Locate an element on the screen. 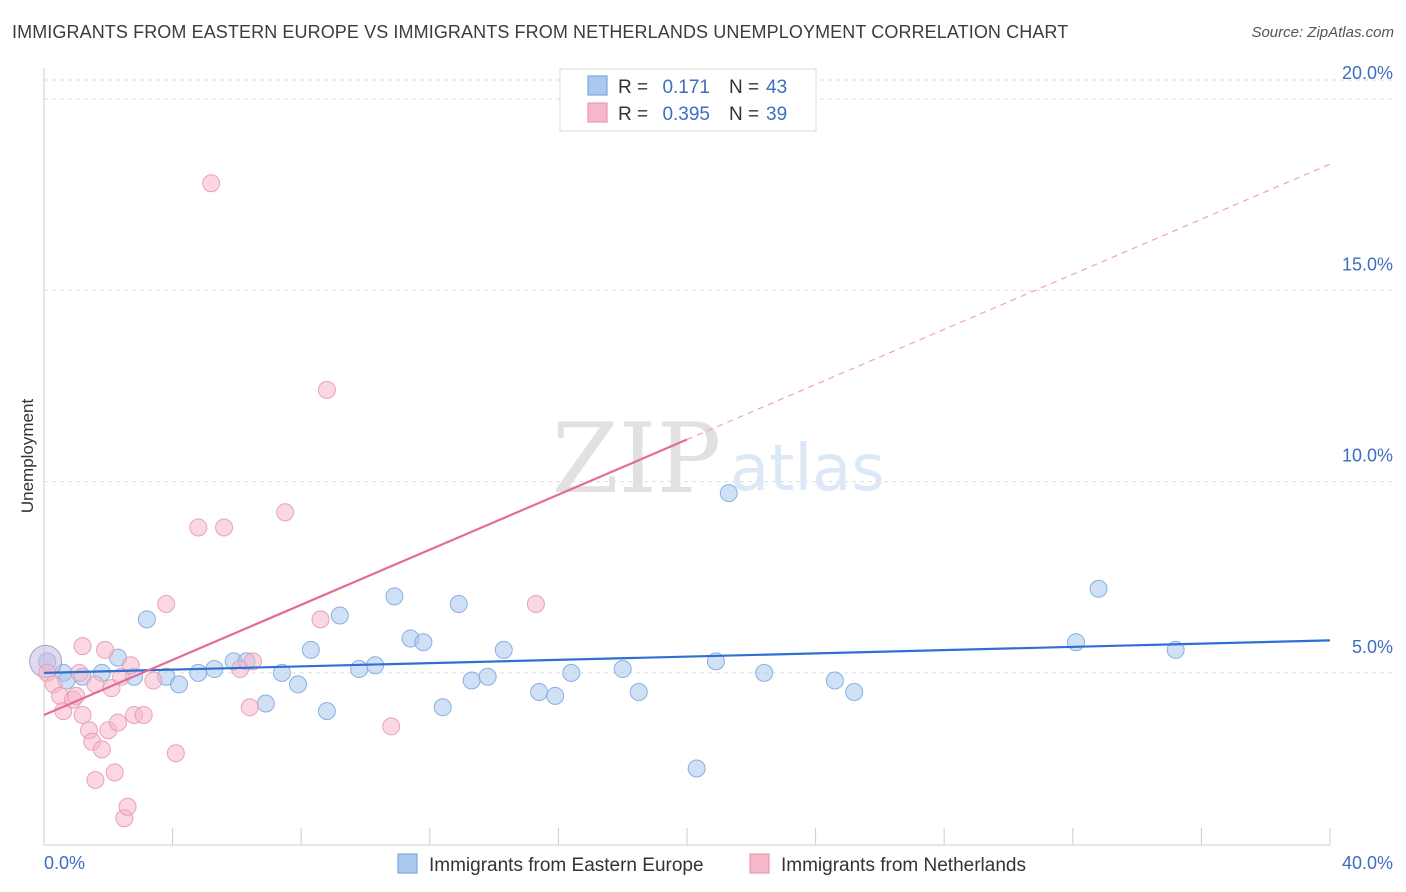  x-tick-label: 40.0% is located at coordinates (1367, 863).